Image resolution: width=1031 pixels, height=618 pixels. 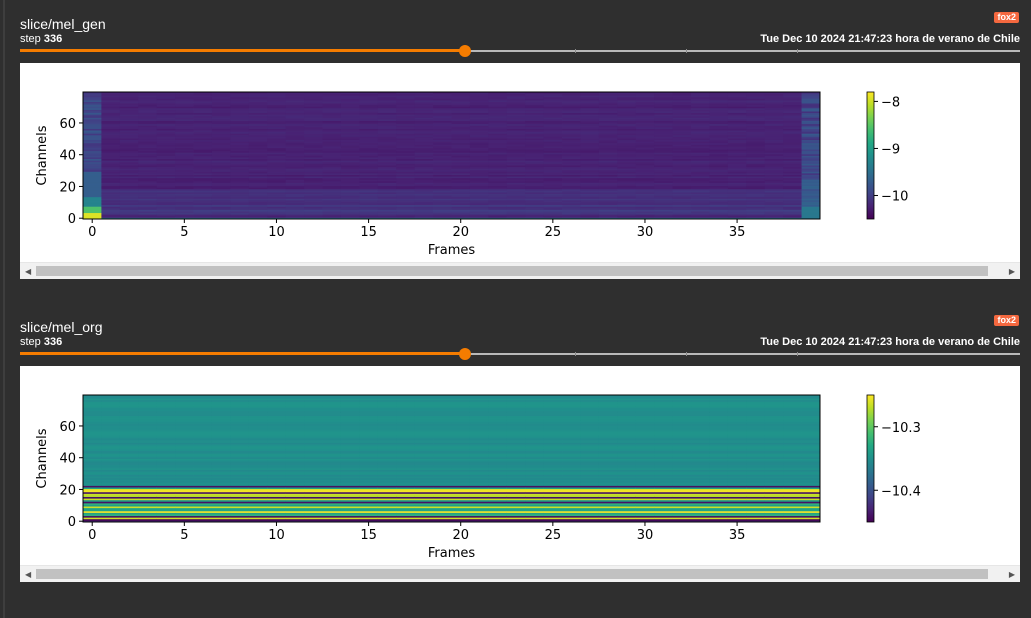 I want to click on card-title: slice/mel_gen, so click(x=63, y=24).